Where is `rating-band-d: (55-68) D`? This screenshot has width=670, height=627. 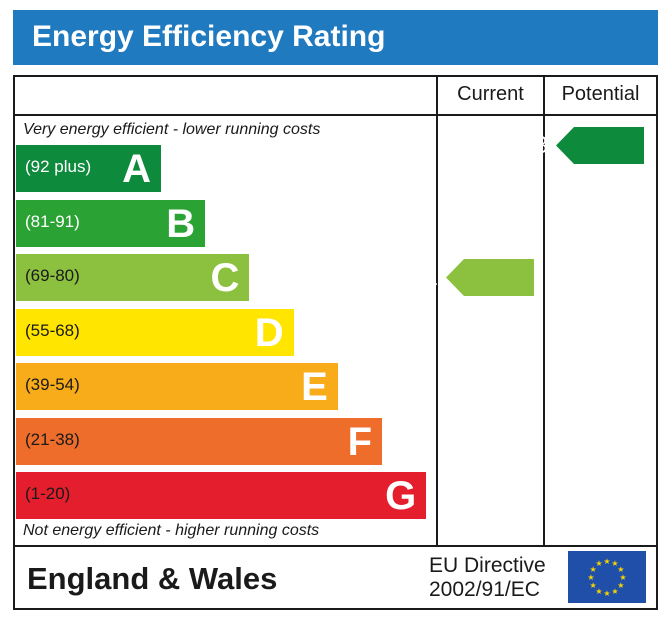 rating-band-d: (55-68) D is located at coordinates (155, 332).